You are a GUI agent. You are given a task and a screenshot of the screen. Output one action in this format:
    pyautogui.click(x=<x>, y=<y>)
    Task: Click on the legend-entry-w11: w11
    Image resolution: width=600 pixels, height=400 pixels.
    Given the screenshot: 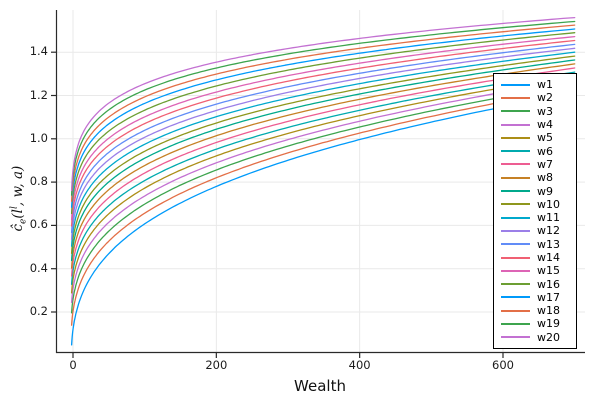 What is the action you would take?
    pyautogui.click(x=535, y=217)
    